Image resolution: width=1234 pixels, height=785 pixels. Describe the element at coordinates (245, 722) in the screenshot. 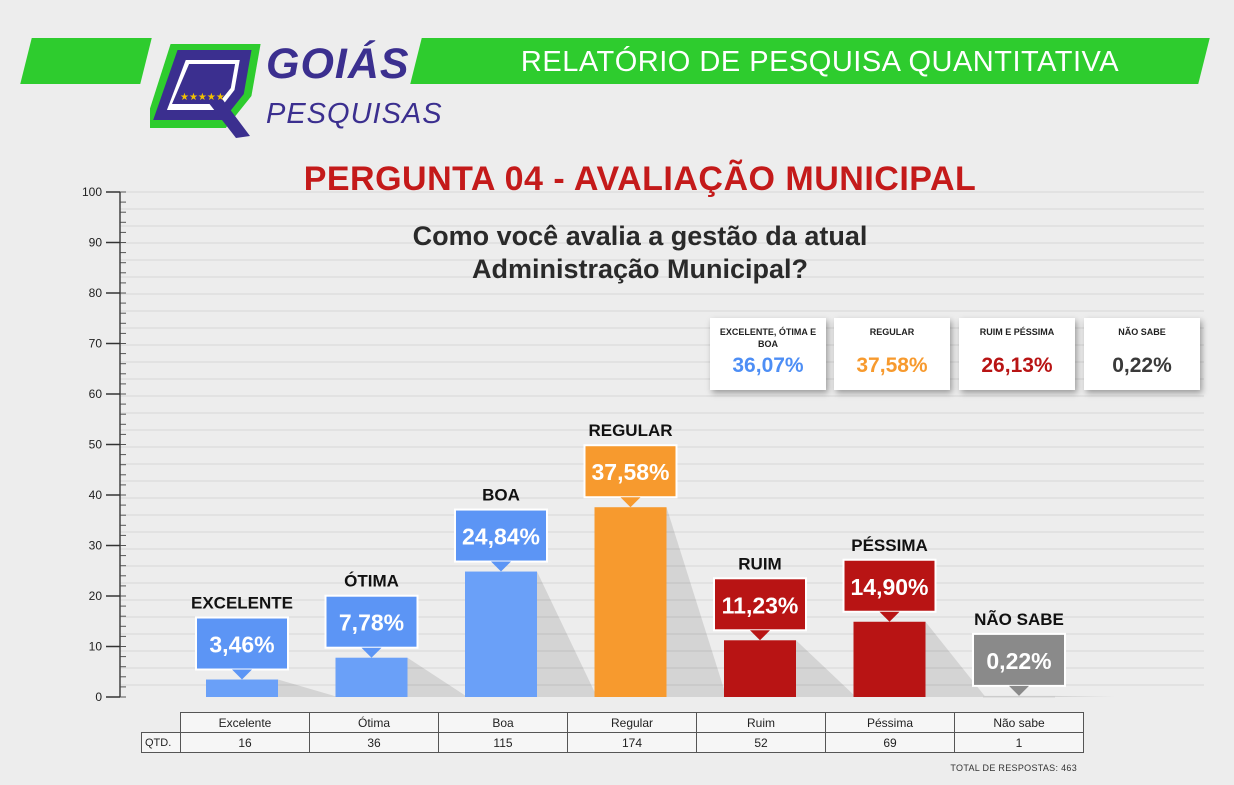

I see `table-header-cell: Excelente` at that location.